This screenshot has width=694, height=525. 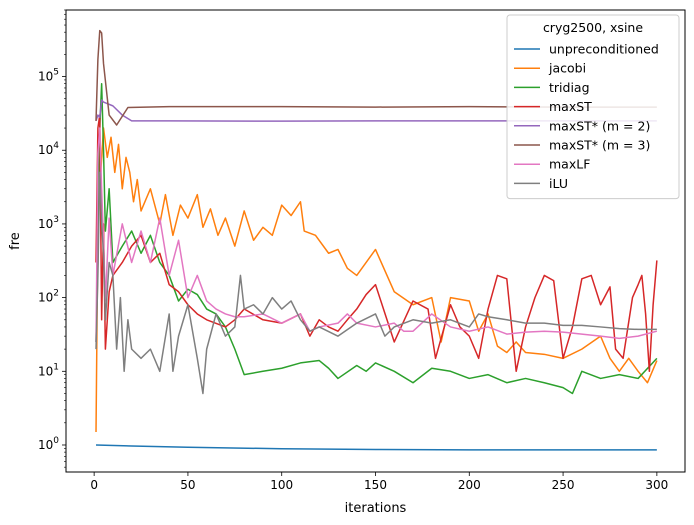 What do you see at coordinates (567, 68) in the screenshot?
I see `legend-entry-1: jacobi` at bounding box center [567, 68].